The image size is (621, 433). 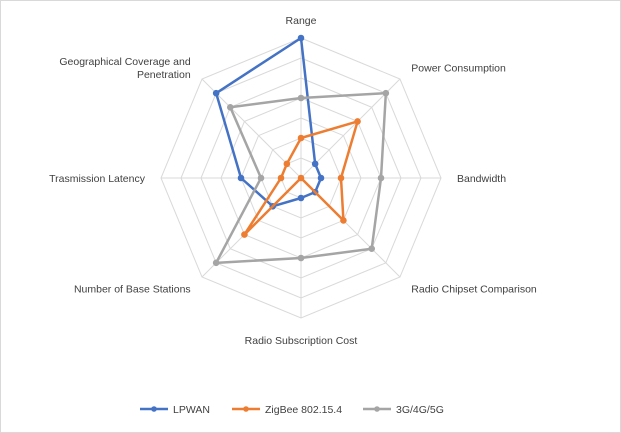 I want to click on axis-label: Power Consumption, so click(x=458, y=69).